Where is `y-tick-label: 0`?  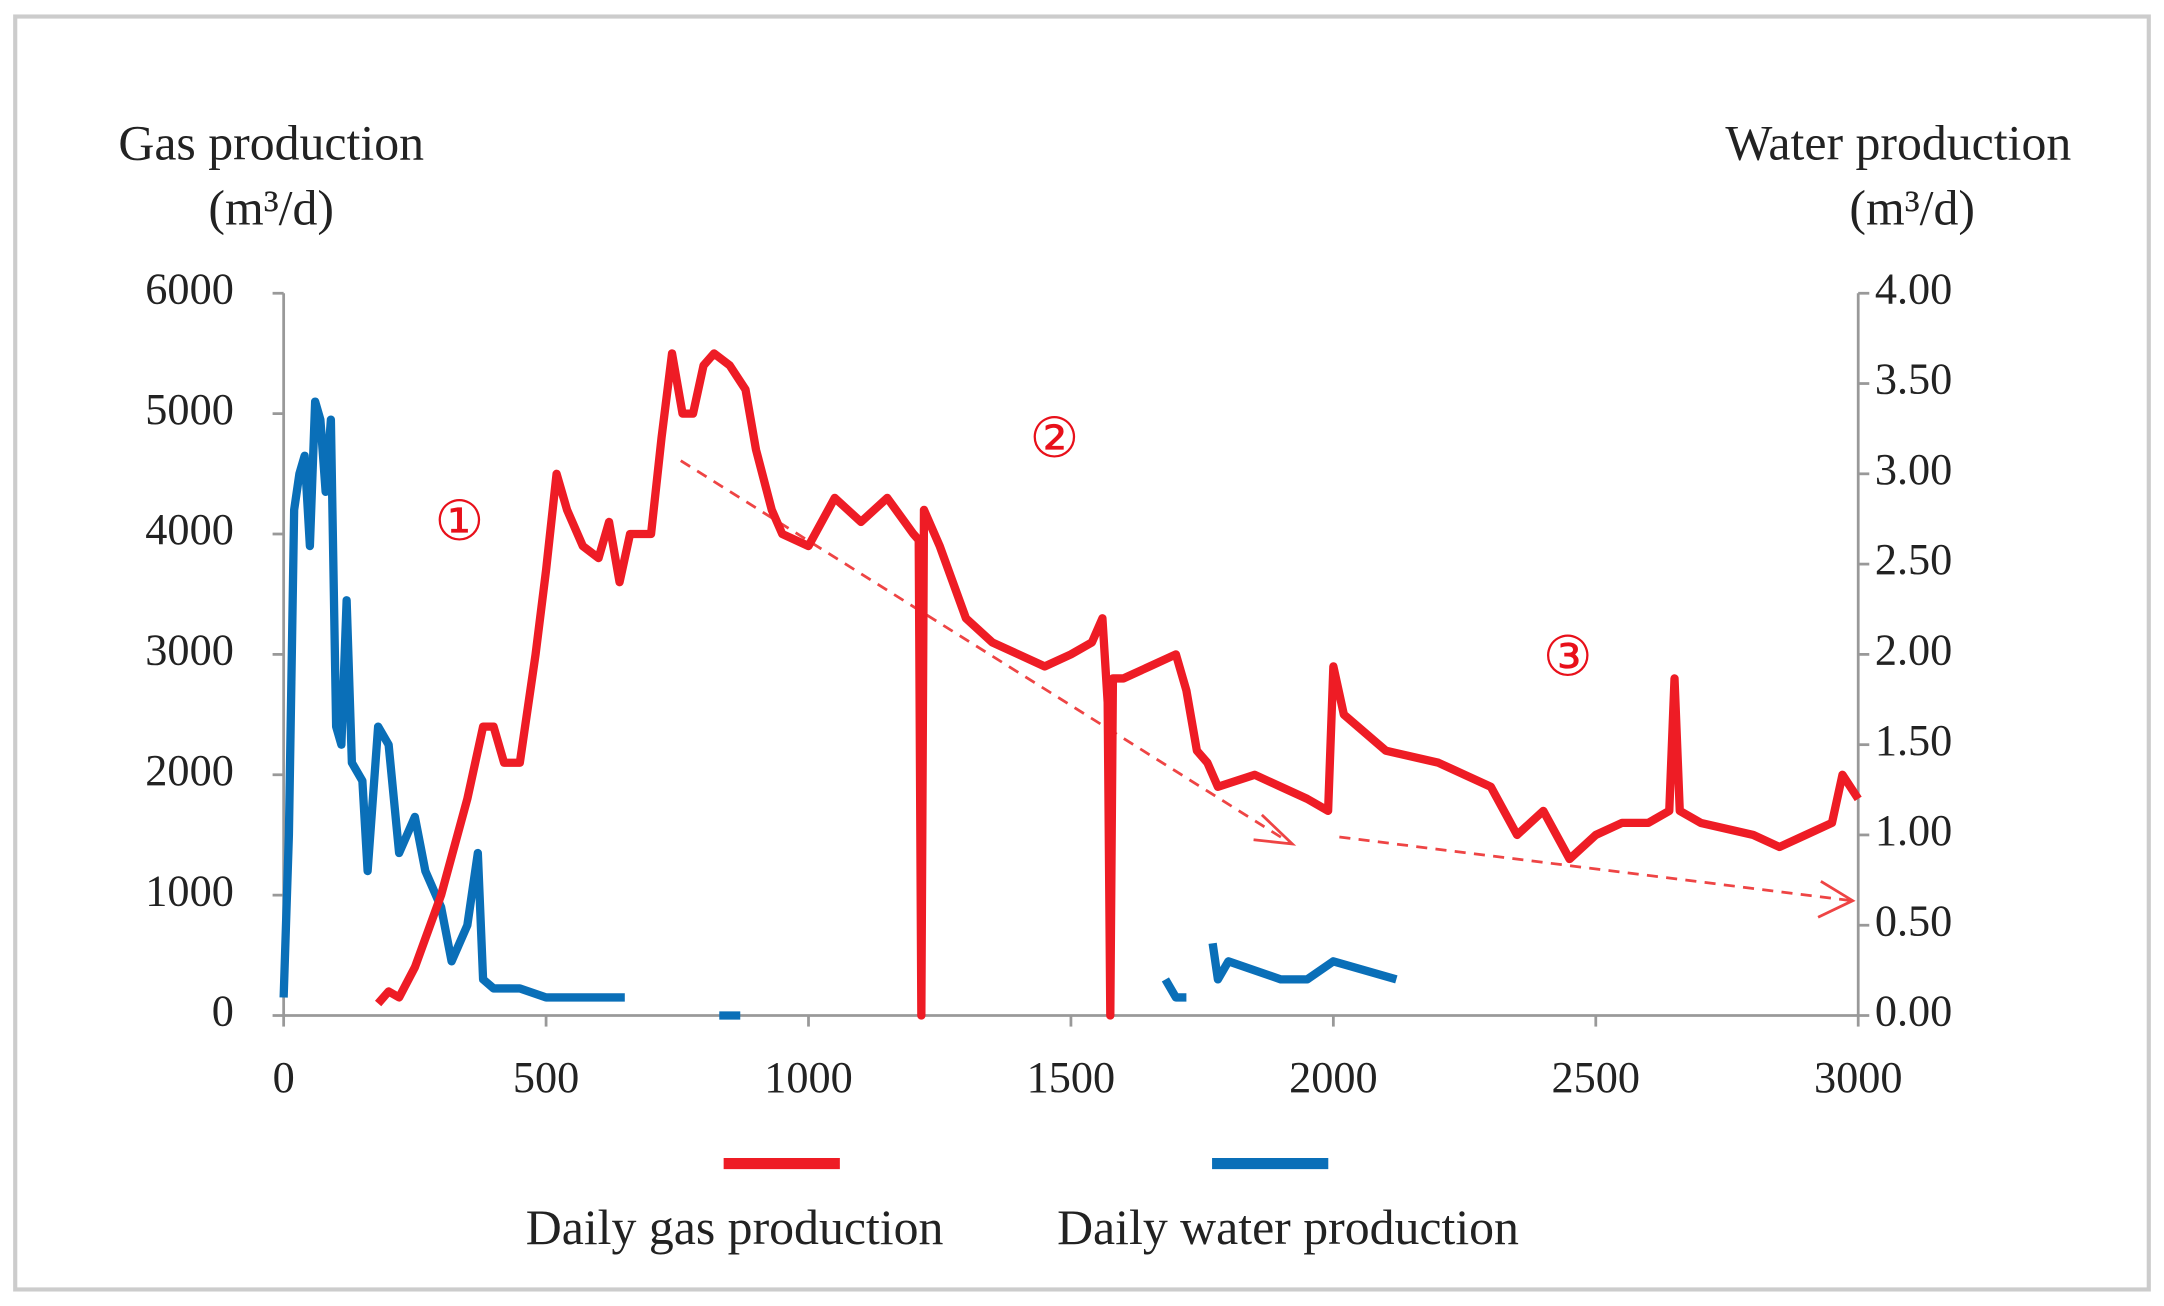 y-tick-label: 0 is located at coordinates (223, 1011).